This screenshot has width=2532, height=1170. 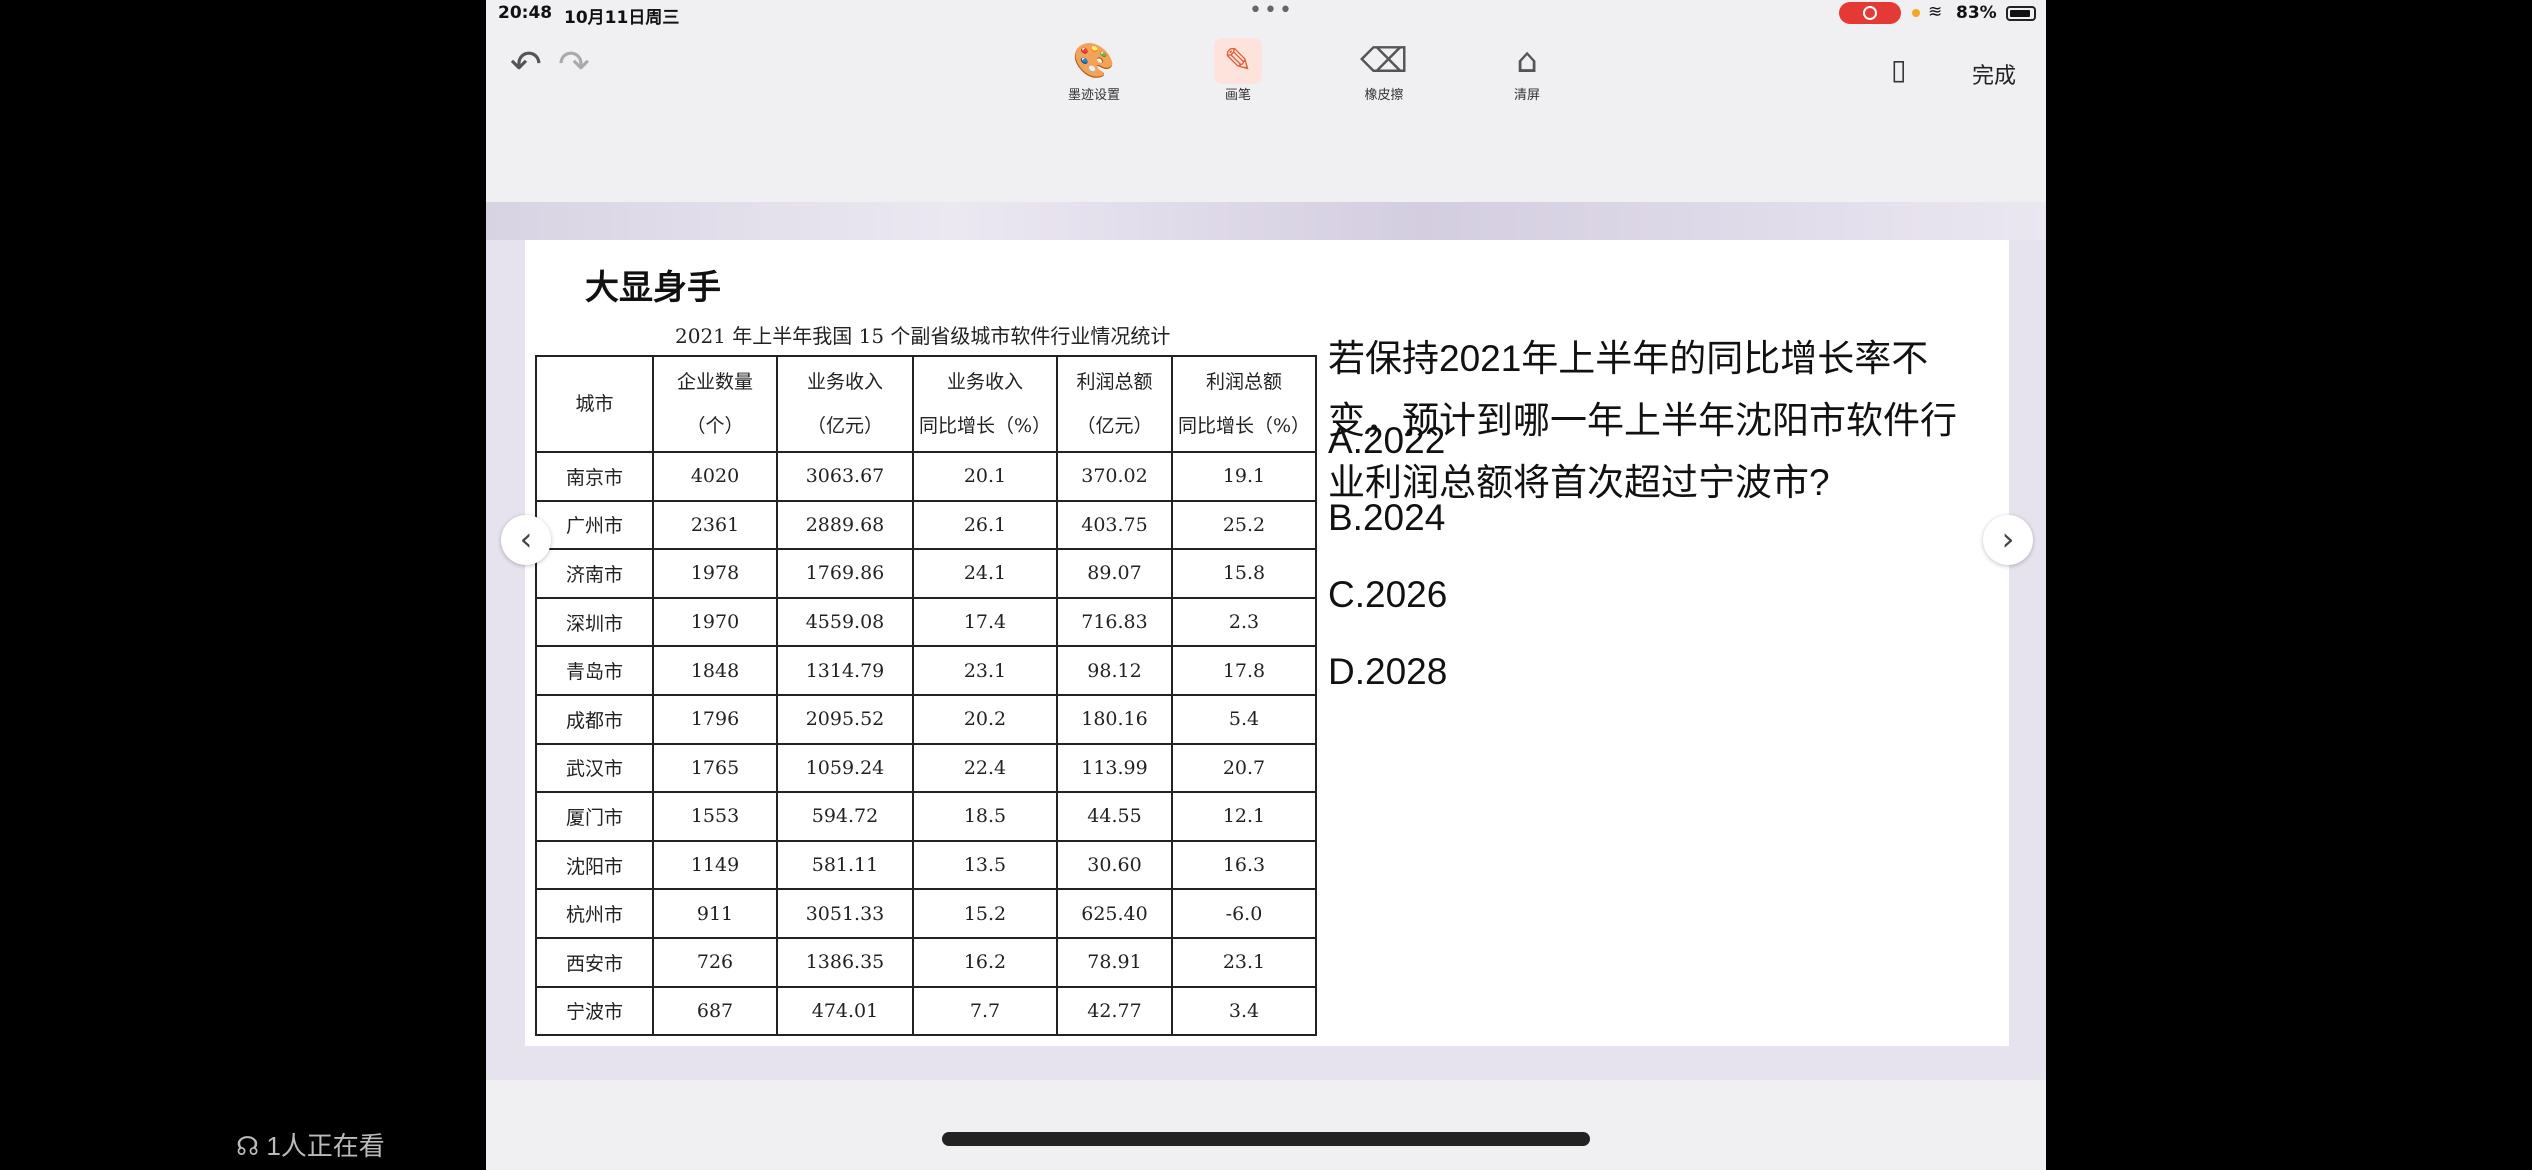 What do you see at coordinates (1384, 70) in the screenshot?
I see `eraser-button: ⌫ 橡皮擦` at bounding box center [1384, 70].